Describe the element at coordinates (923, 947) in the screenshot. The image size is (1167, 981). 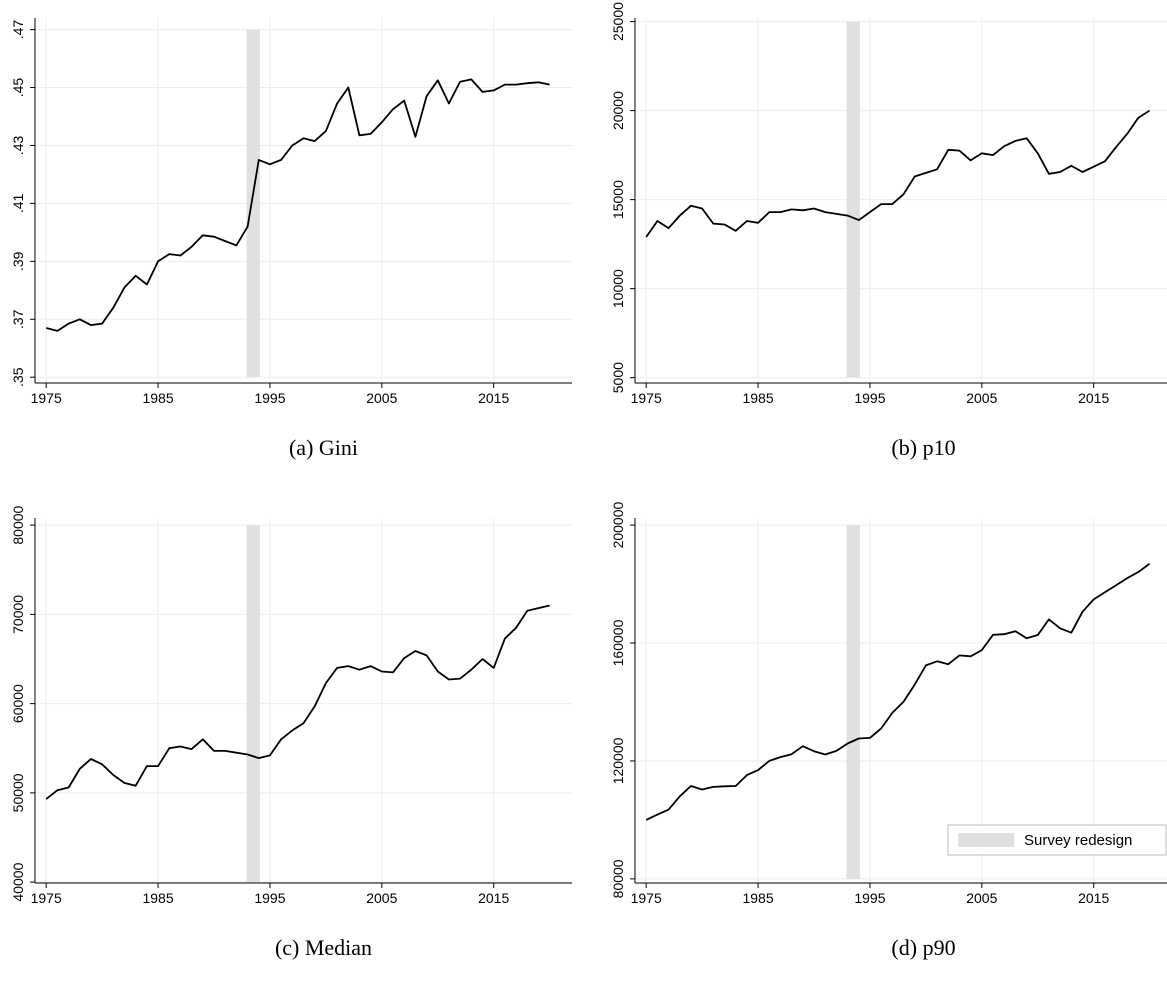
I see `panel-caption: (d) p90` at that location.